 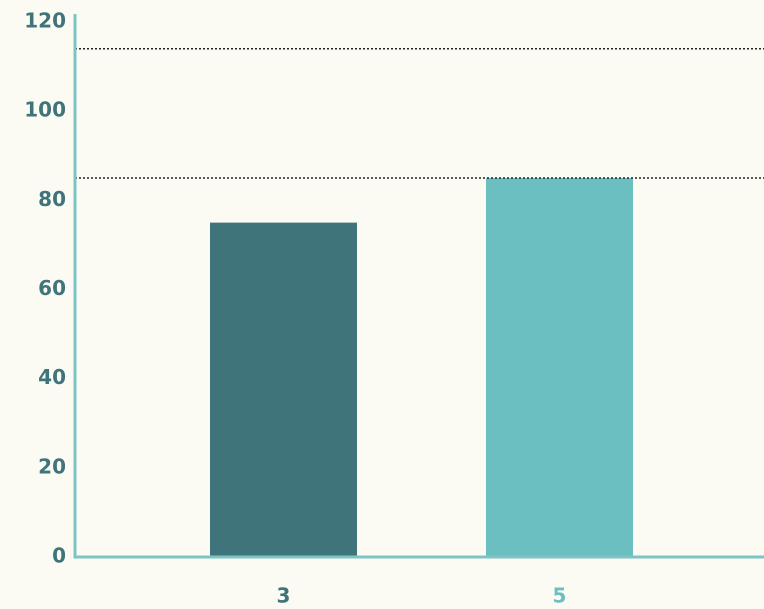 I want to click on y-tick-label: 80, so click(x=52, y=199).